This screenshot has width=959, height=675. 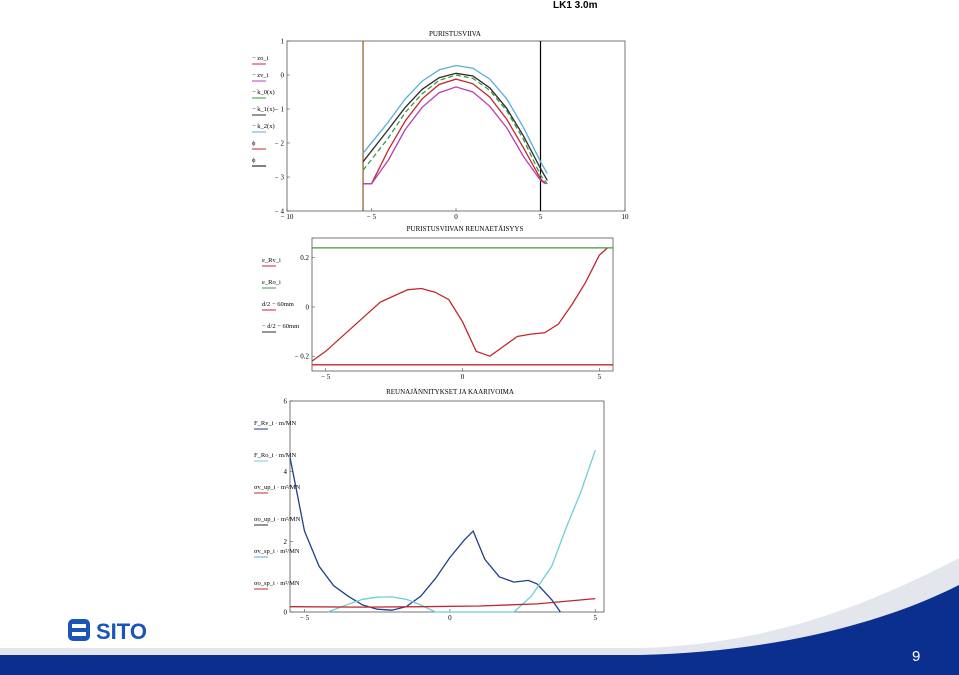 I want to click on chart3-legend-label: σv_sp_i · m²/MN, so click(x=277, y=551).